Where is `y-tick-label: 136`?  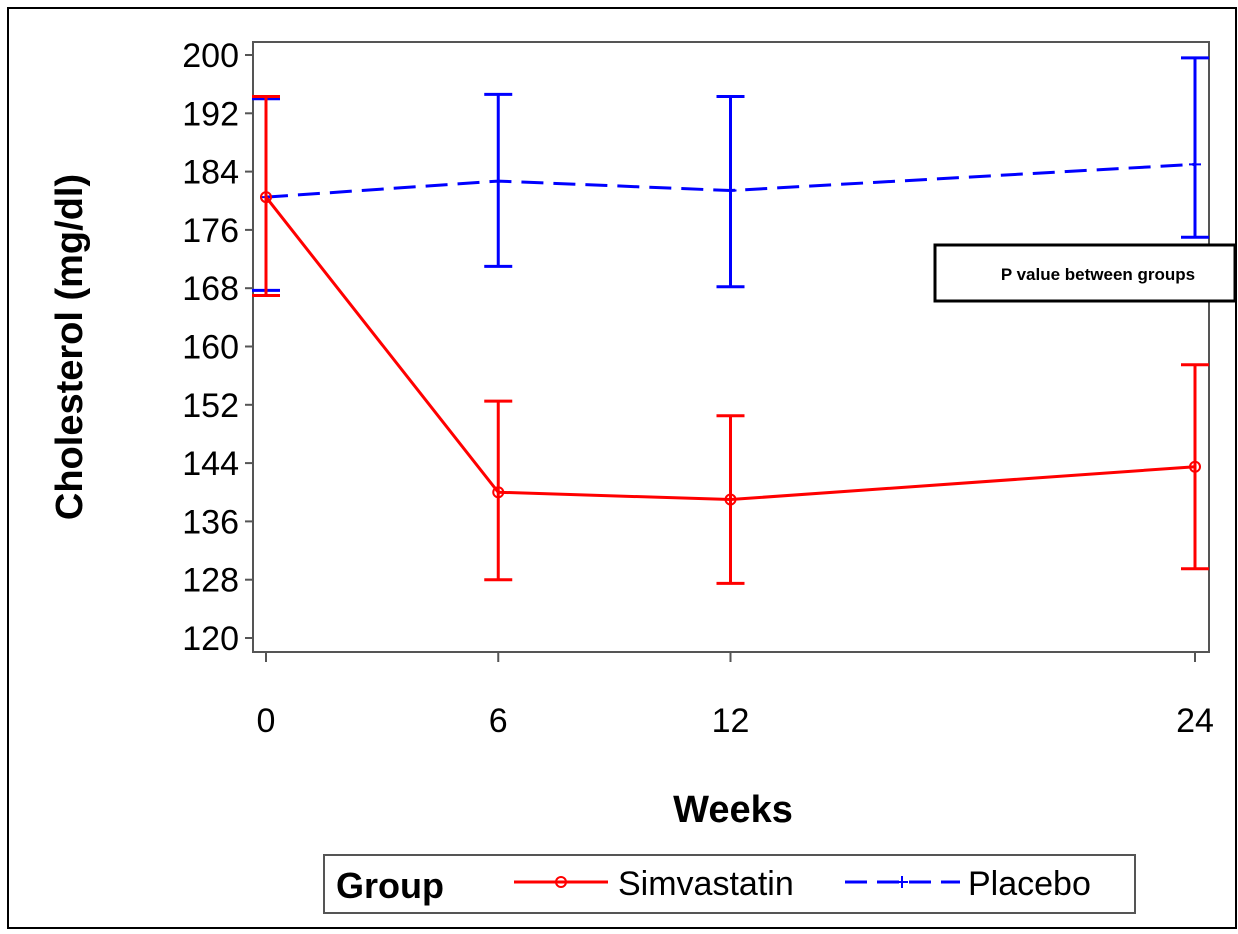 y-tick-label: 136 is located at coordinates (210, 522).